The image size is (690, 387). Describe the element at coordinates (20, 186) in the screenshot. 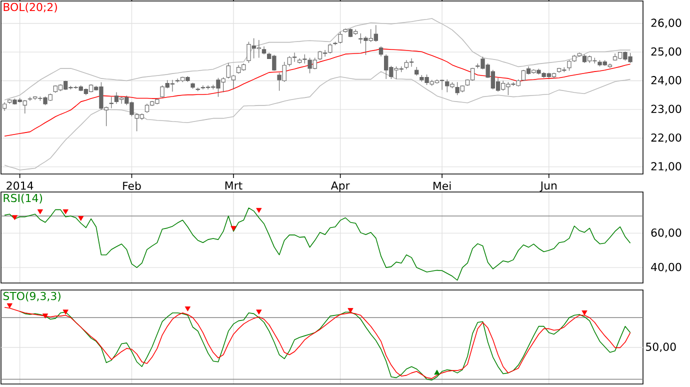

I see `x-tick-label: 2014` at that location.